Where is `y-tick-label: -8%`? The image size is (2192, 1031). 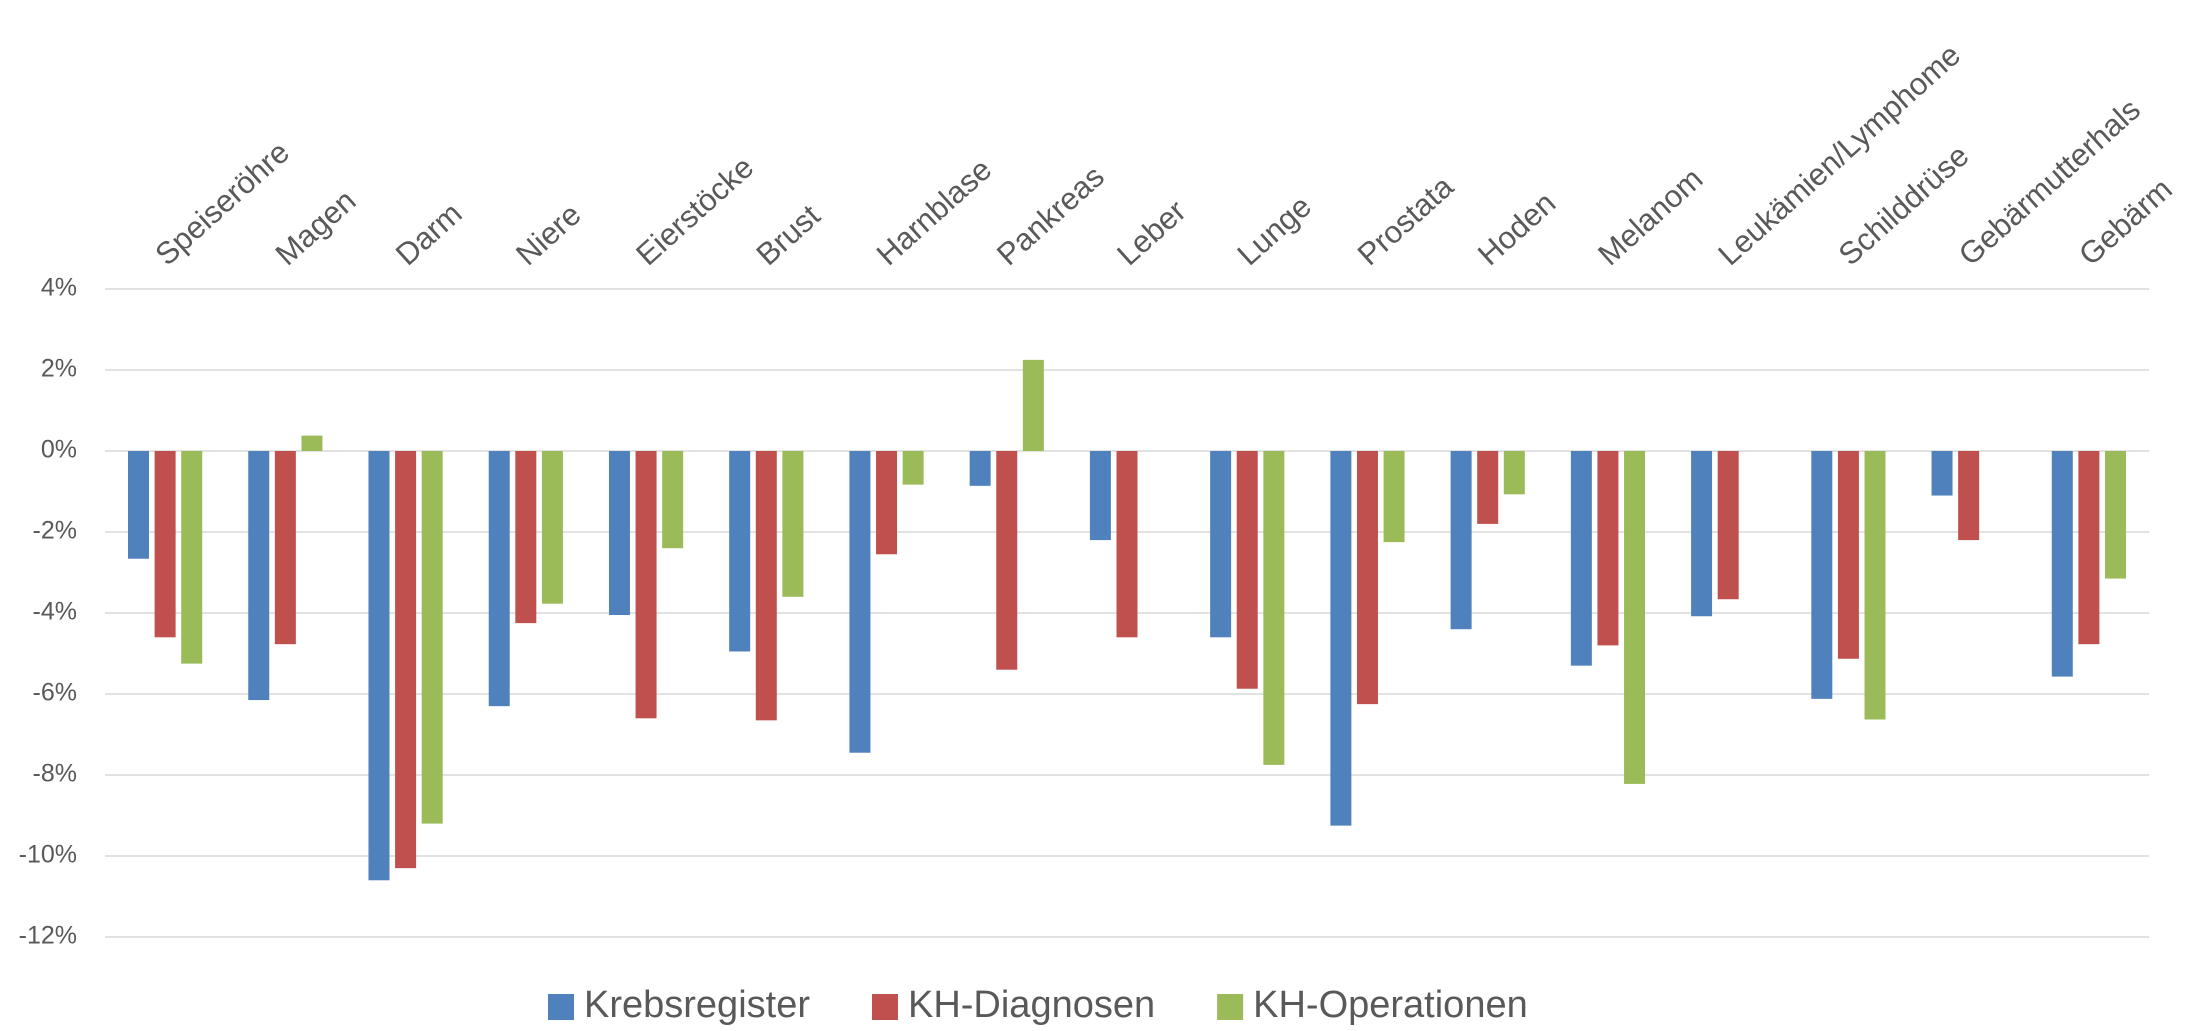 y-tick-label: -8% is located at coordinates (55, 774).